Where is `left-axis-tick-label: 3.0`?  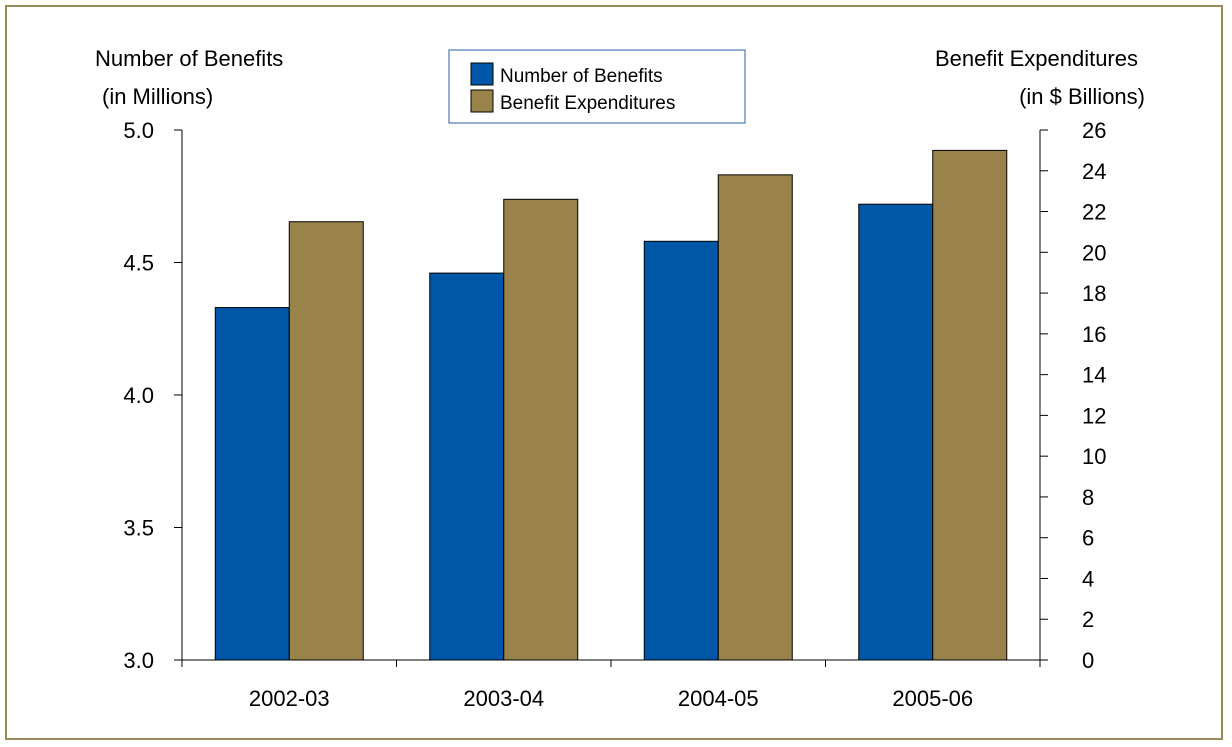 left-axis-tick-label: 3.0 is located at coordinates (138, 660).